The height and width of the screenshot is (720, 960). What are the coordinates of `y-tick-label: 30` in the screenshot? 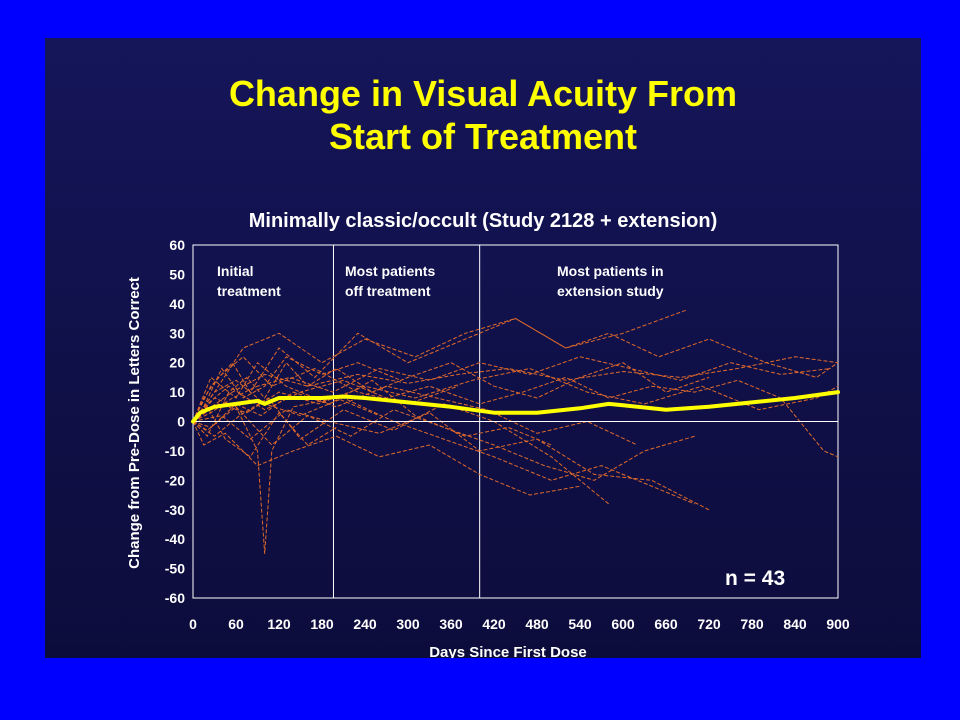 It's located at (177, 333).